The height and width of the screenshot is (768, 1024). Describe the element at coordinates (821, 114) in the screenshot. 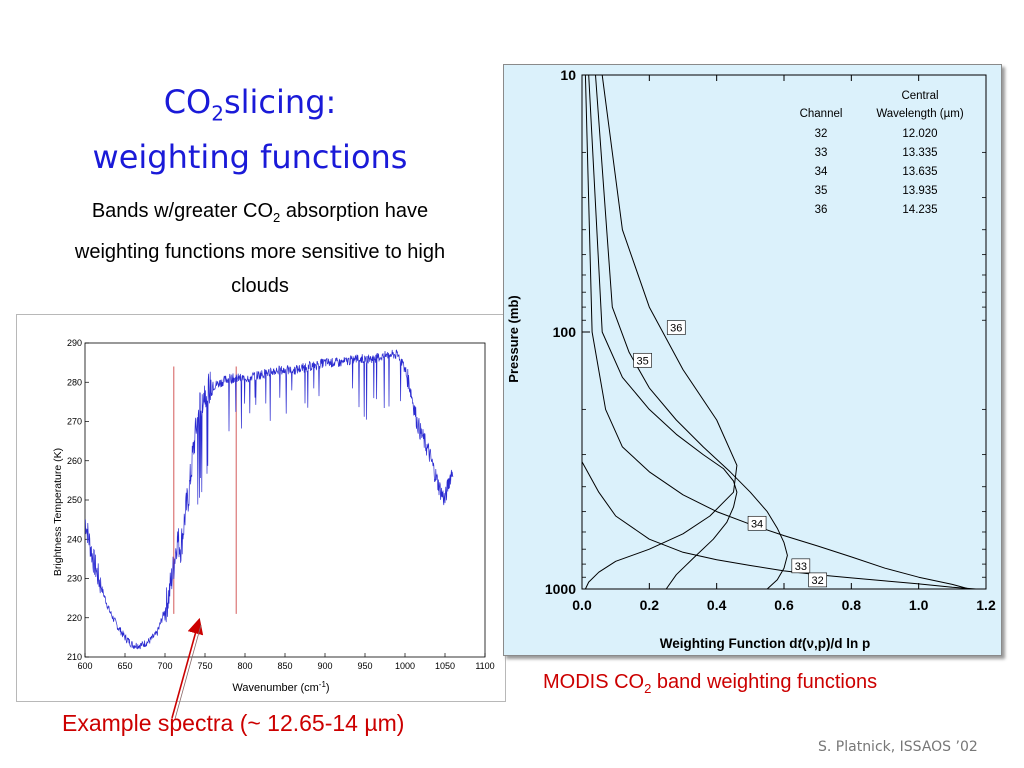

I see `table-header-channel: Channel` at that location.